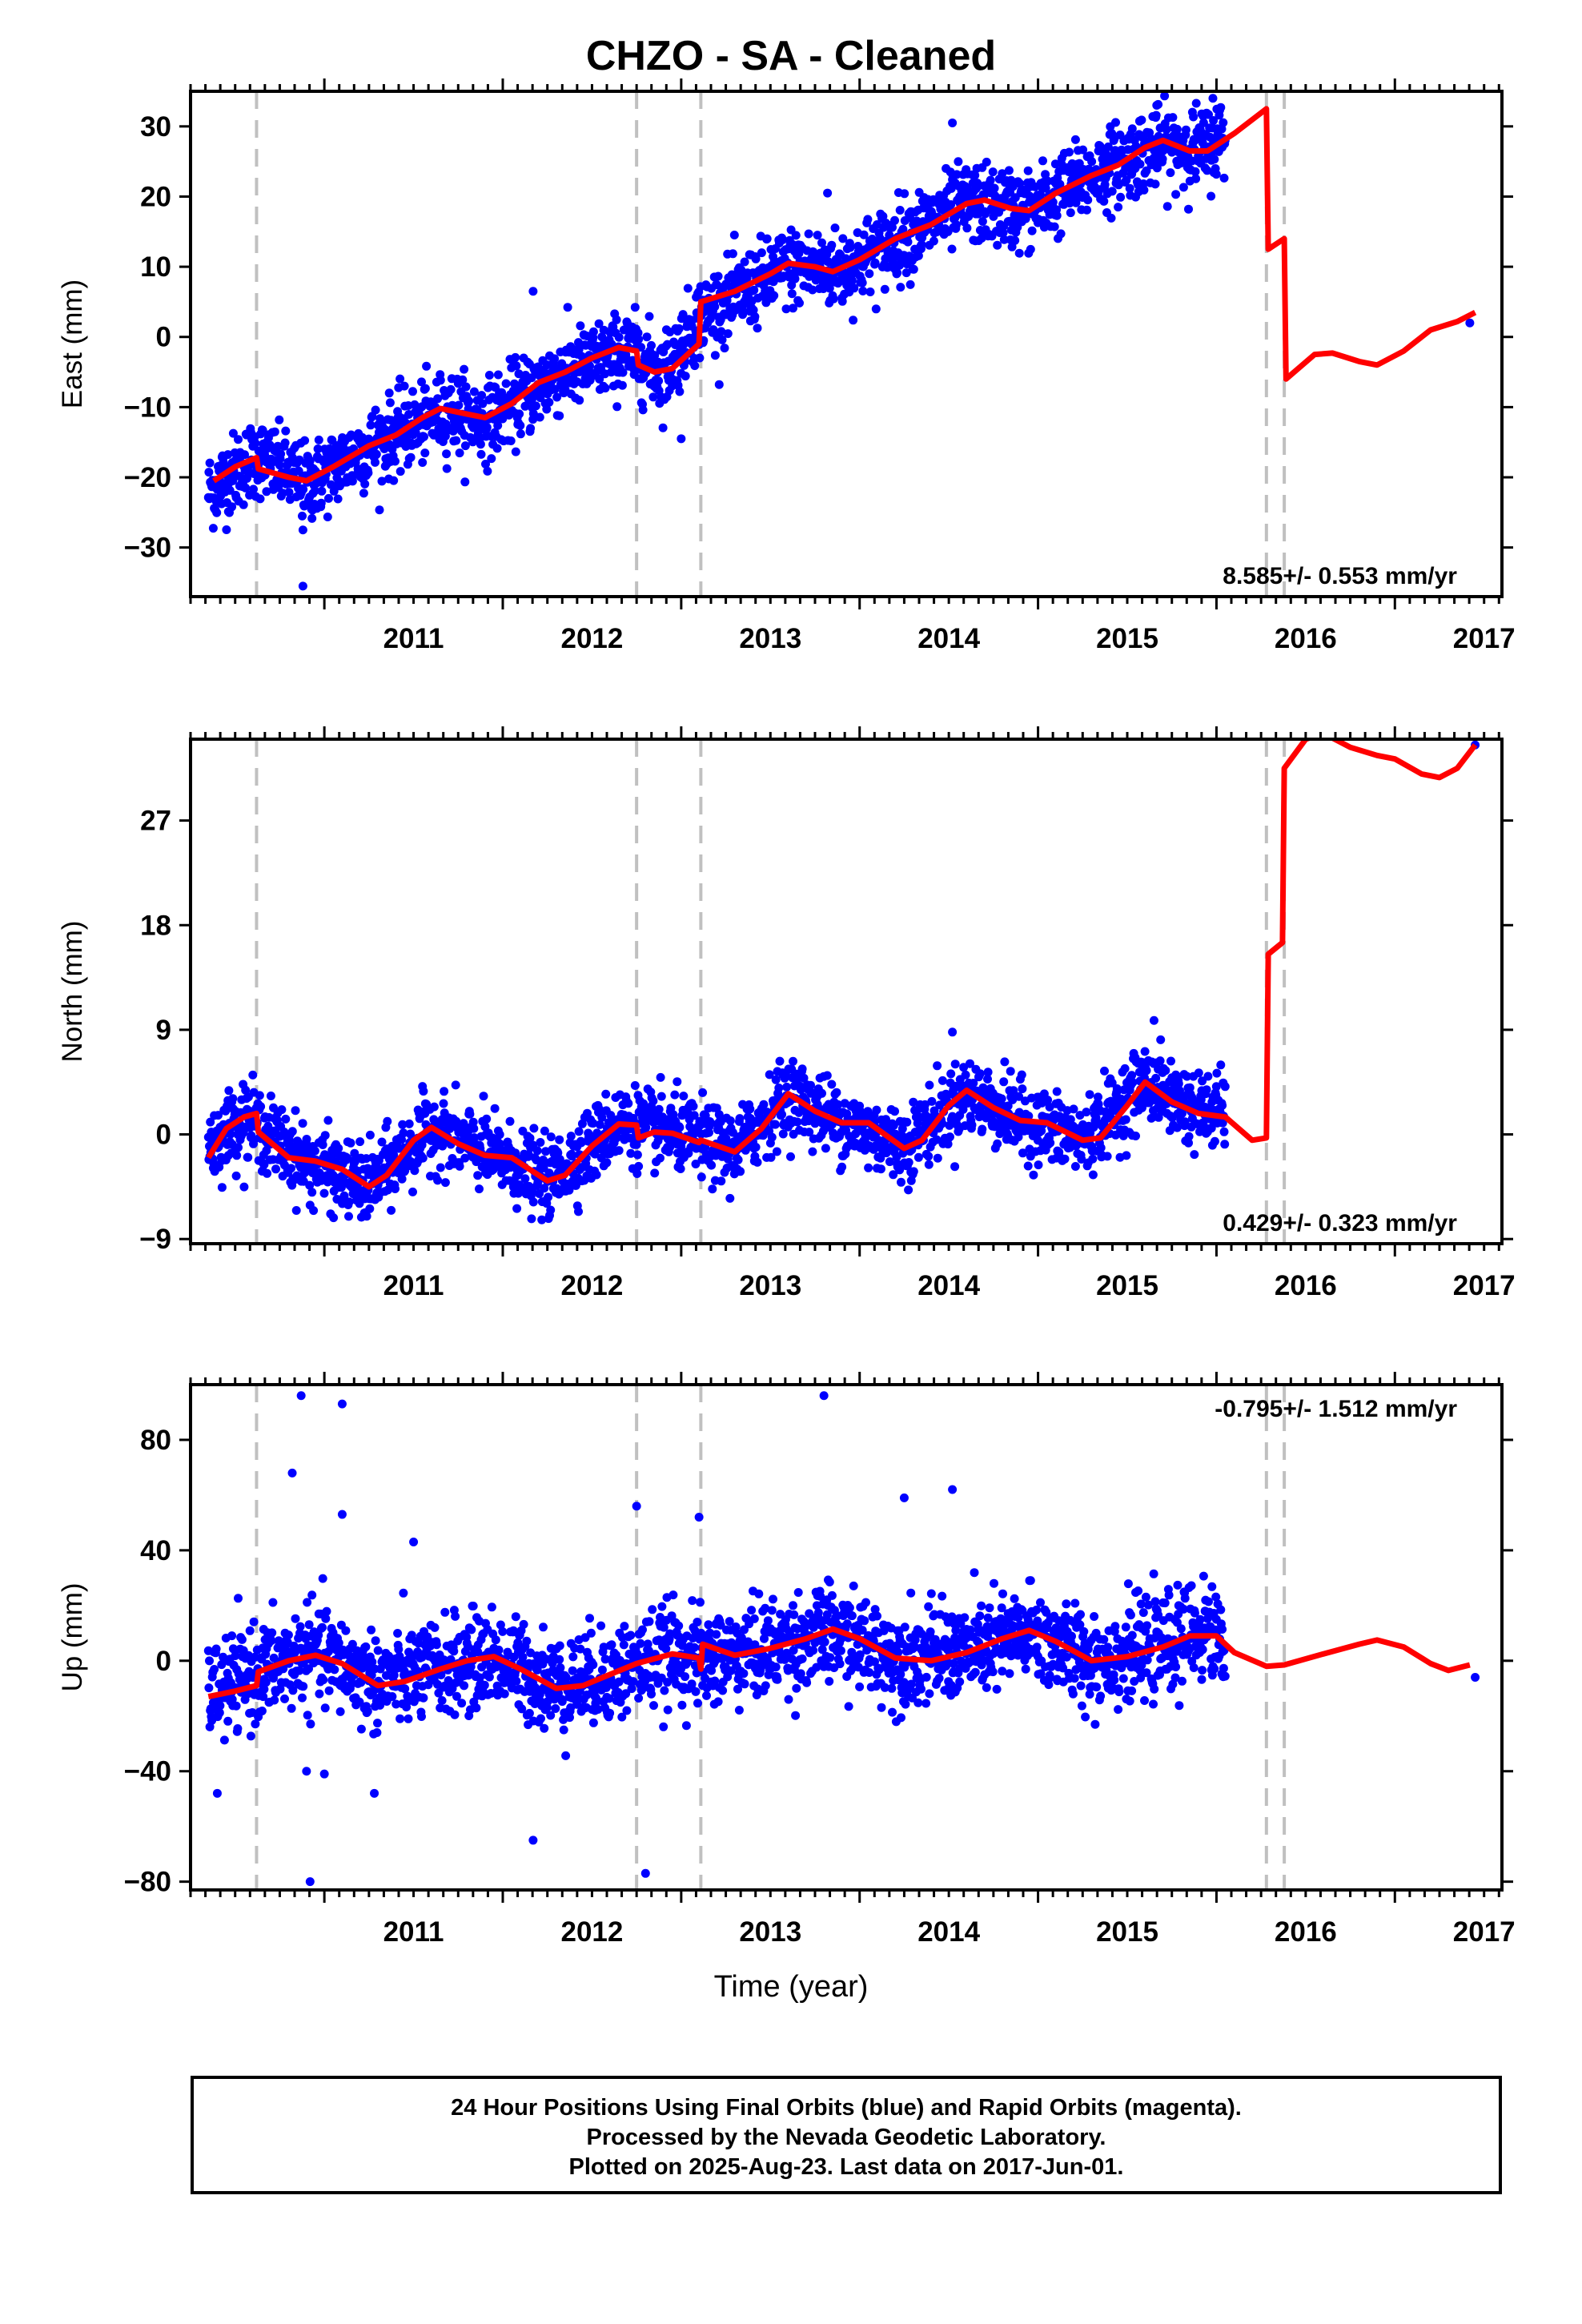  Describe the element at coordinates (949, 638) in the screenshot. I see `east-xtick-label-3: 2014` at that location.